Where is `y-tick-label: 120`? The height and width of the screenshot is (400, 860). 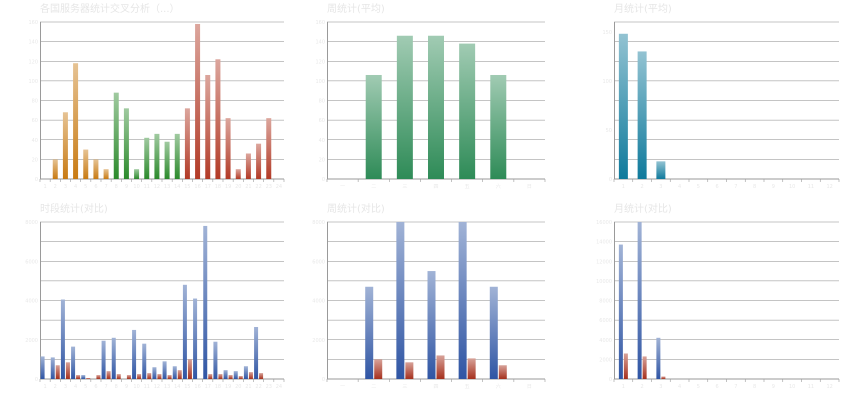
y-tick-label: 120 is located at coordinates (320, 62).